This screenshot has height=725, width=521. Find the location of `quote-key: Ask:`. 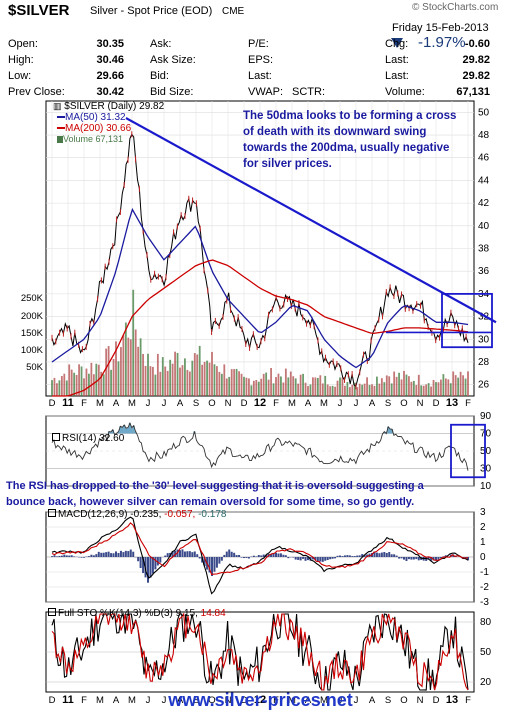

quote-key: Ask: is located at coordinates (161, 44).